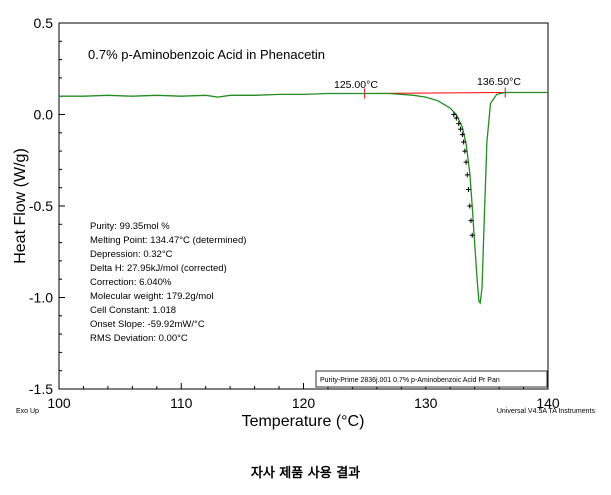  What do you see at coordinates (152, 296) in the screenshot?
I see `result-line: Molecular weight: 179.2g/mol` at bounding box center [152, 296].